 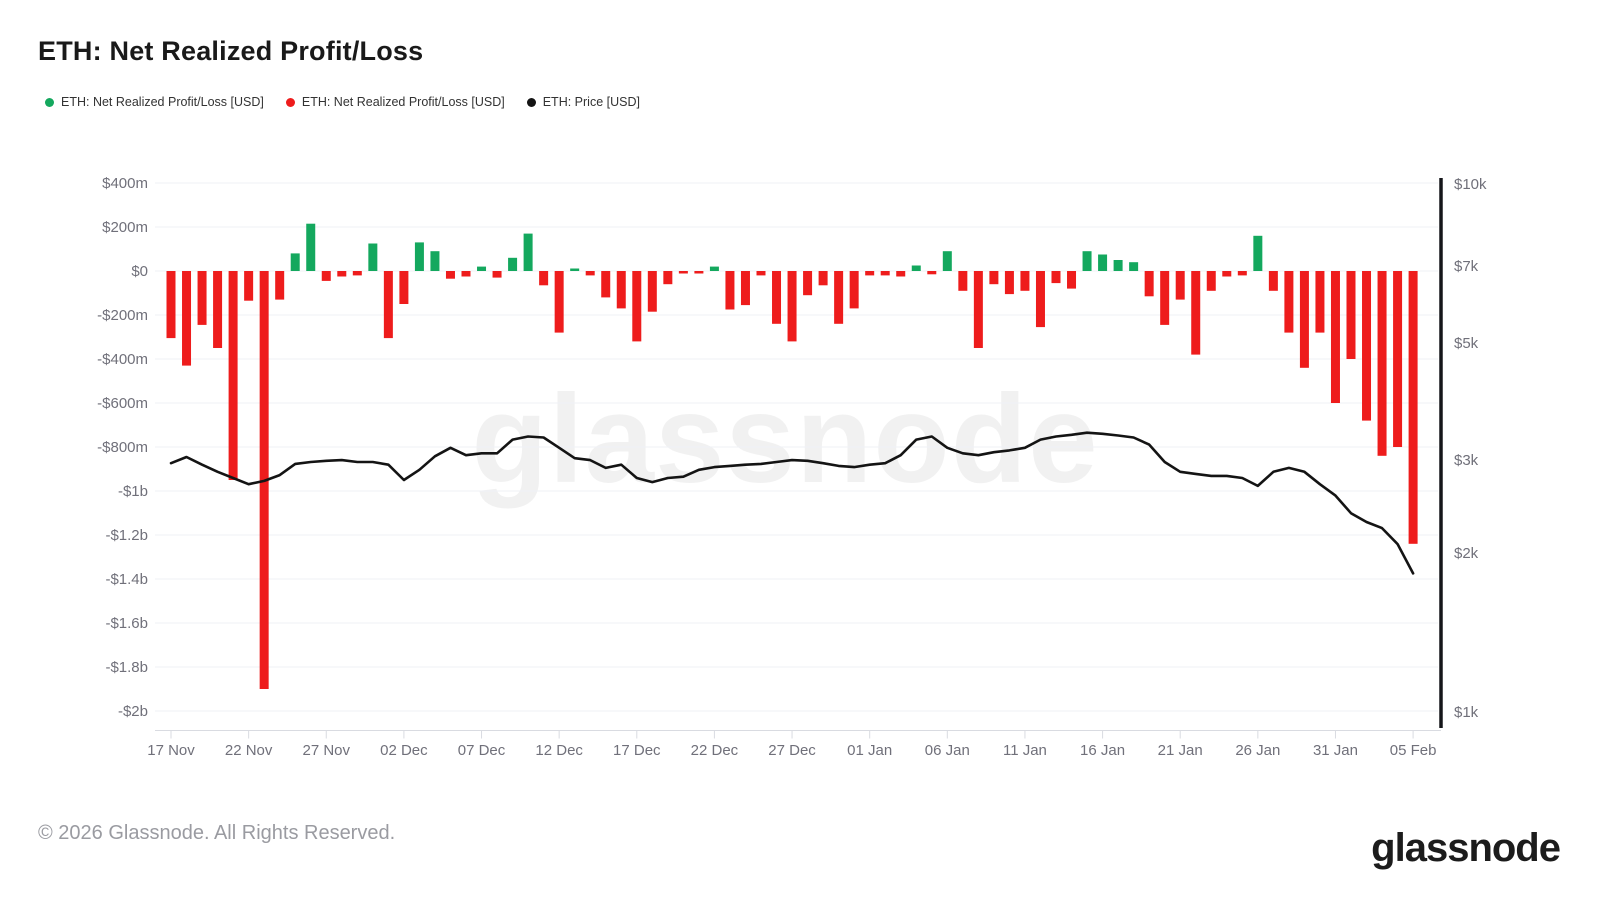 I want to click on left-axis-tick-label: -$1.6b, so click(x=126, y=623).